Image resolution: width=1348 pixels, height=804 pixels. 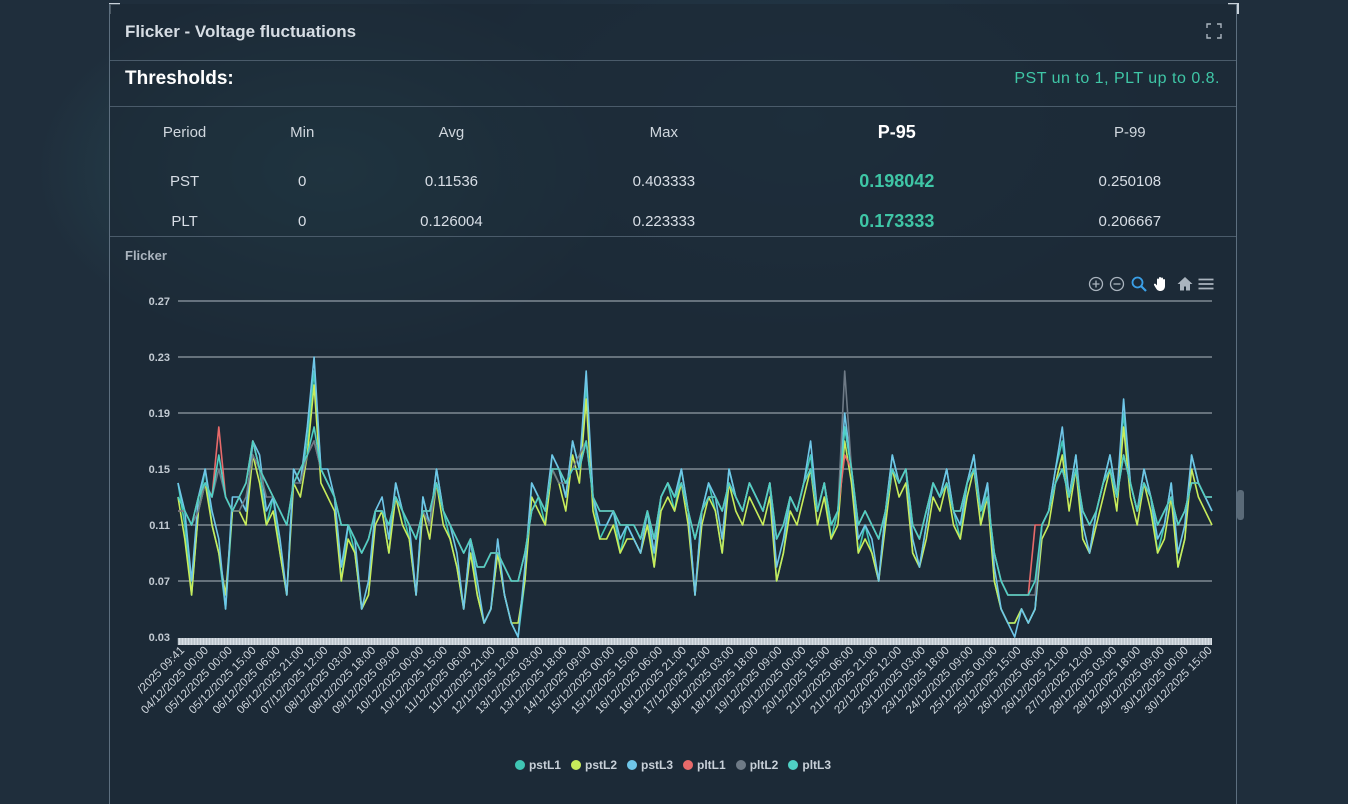 I want to click on pan-icon, so click(x=1161, y=284).